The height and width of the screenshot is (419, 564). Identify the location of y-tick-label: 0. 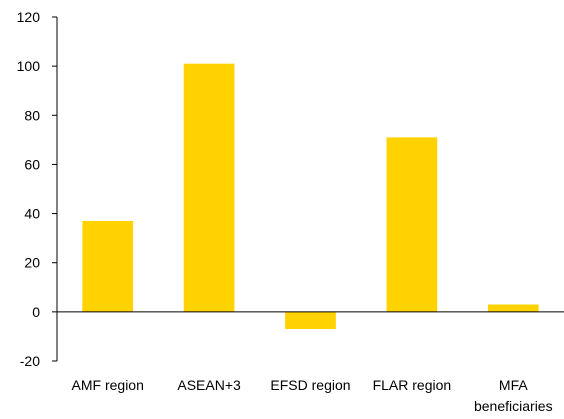
(36, 312).